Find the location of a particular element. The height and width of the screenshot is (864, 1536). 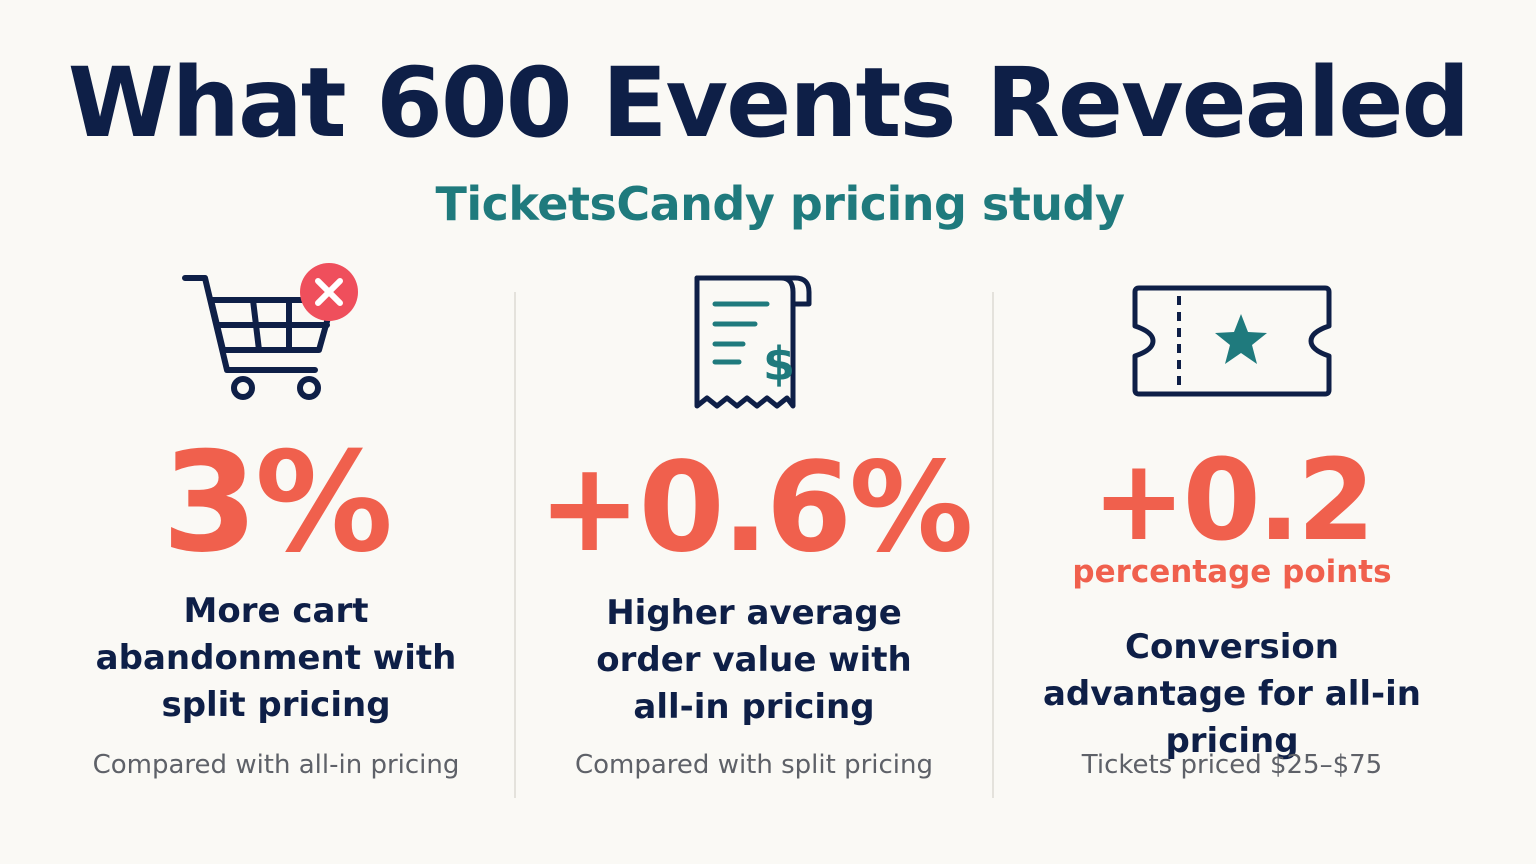

shopping-cart-remove-icon is located at coordinates (270, 331).